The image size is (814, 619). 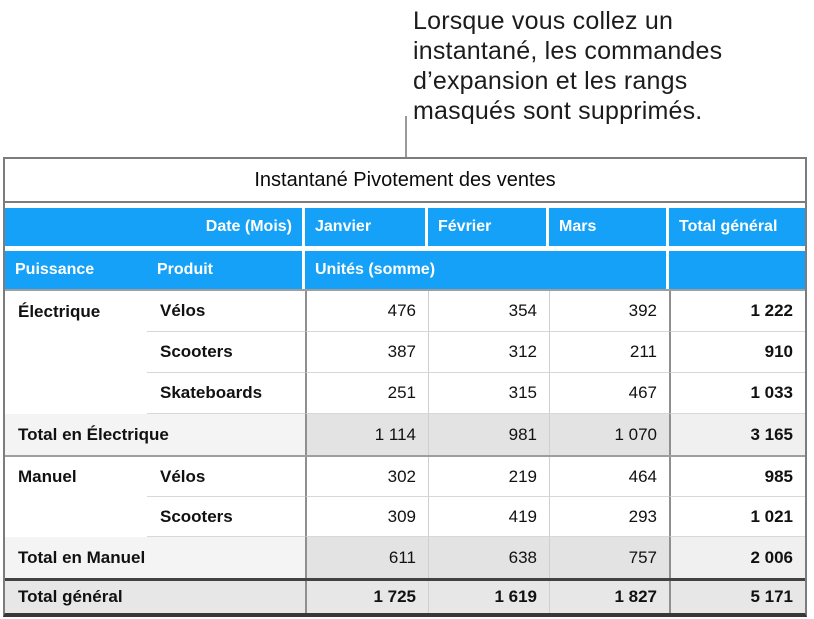 What do you see at coordinates (226, 393) in the screenshot?
I see `cell-produit: Skateboards` at bounding box center [226, 393].